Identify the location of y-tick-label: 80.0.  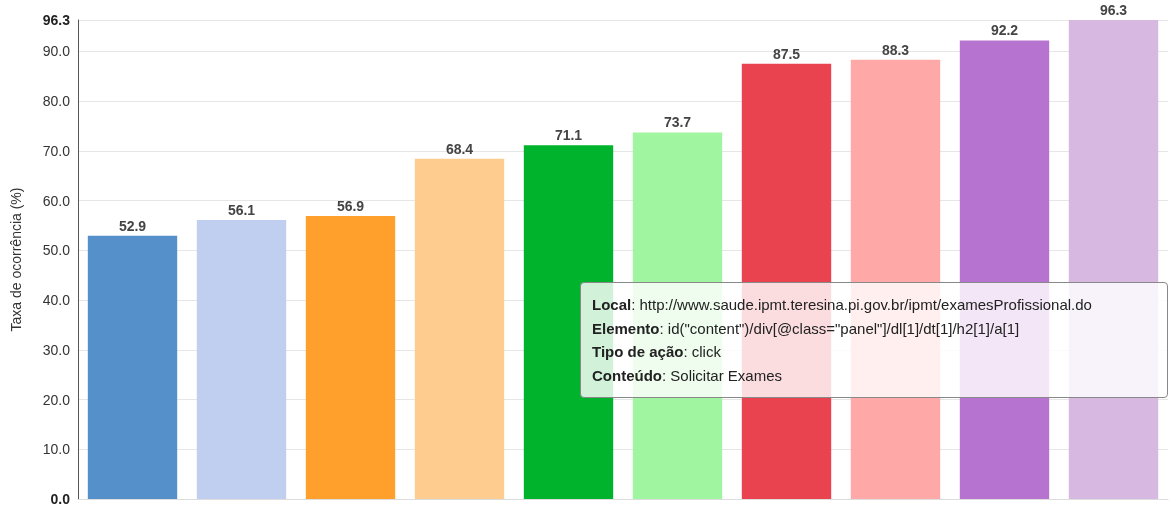
(56, 101).